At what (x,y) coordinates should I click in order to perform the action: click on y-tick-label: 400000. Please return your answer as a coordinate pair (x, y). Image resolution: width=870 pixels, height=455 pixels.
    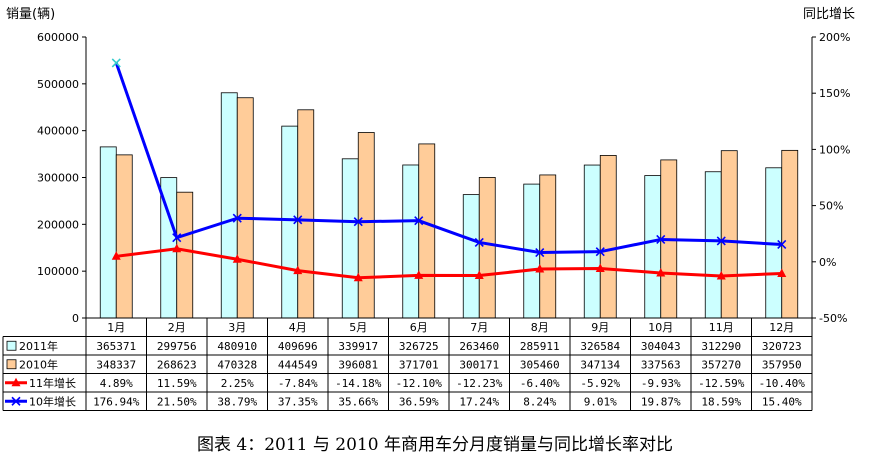
    Looking at the image, I should click on (58, 131).